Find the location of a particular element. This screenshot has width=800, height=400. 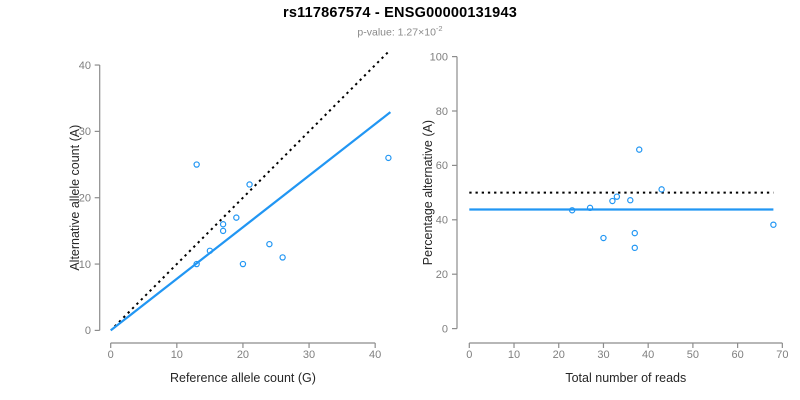

y-tick-label: 30 is located at coordinates (85, 132).